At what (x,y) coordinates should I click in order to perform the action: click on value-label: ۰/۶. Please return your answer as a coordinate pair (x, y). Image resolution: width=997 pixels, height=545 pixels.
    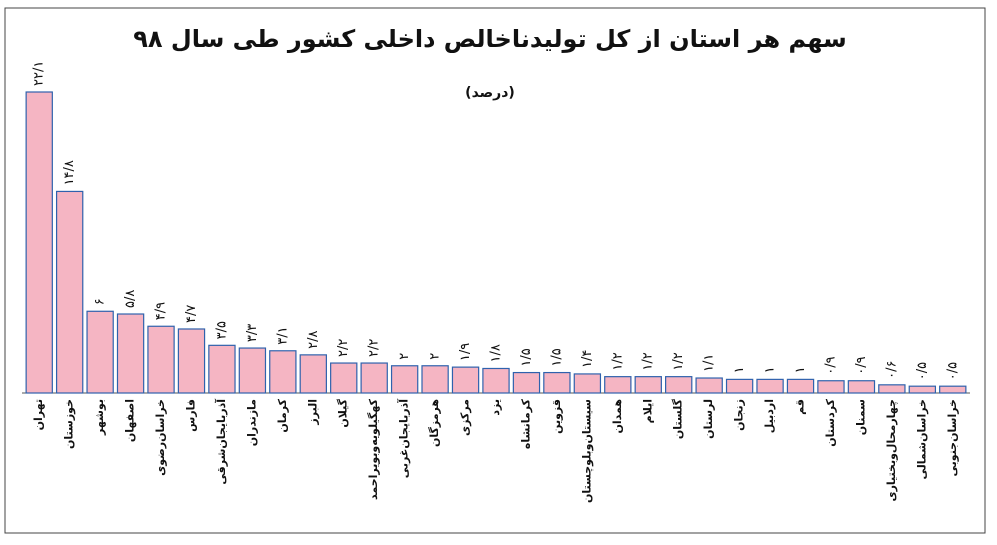
    Looking at the image, I should click on (891, 369).